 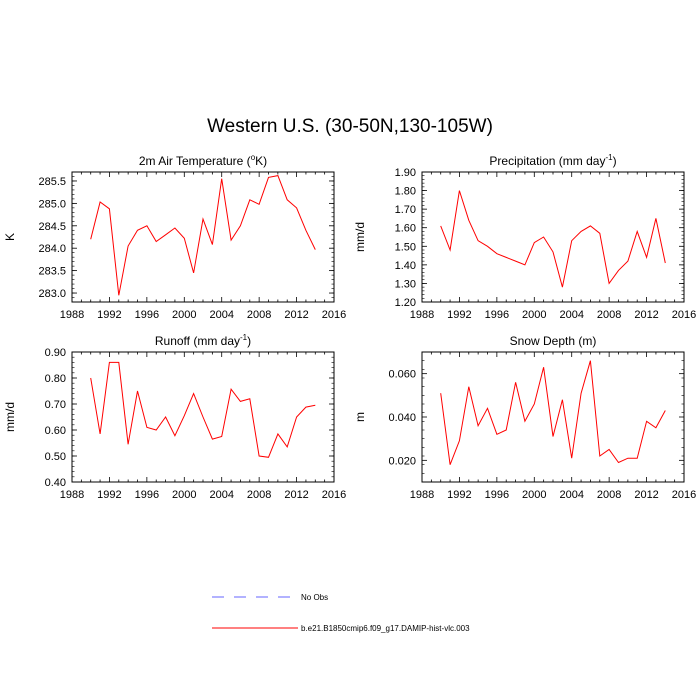 What do you see at coordinates (405, 247) in the screenshot?
I see `y-tick-label: 1.50` at bounding box center [405, 247].